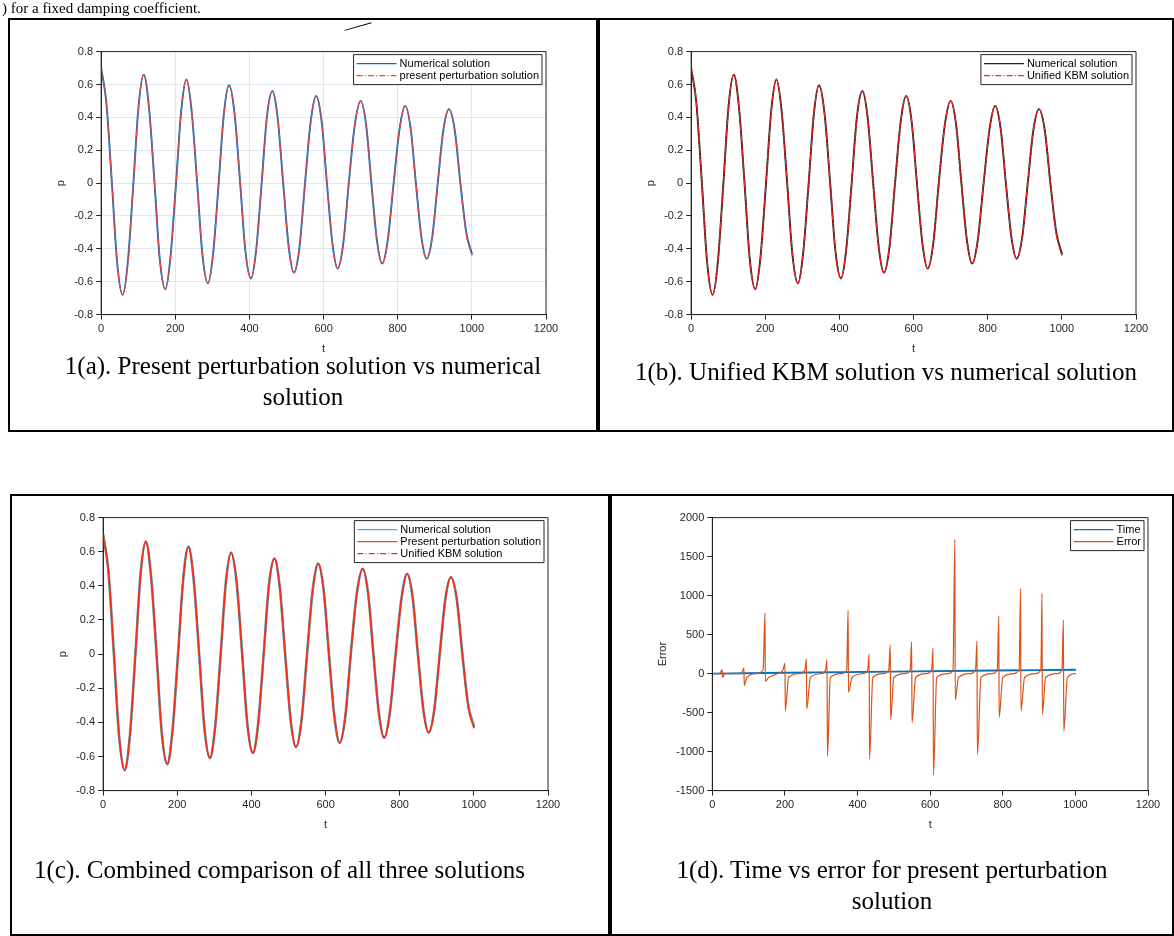 The height and width of the screenshot is (936, 1174). What do you see at coordinates (469, 75) in the screenshot?
I see `legend-label: present perturbation solution` at bounding box center [469, 75].